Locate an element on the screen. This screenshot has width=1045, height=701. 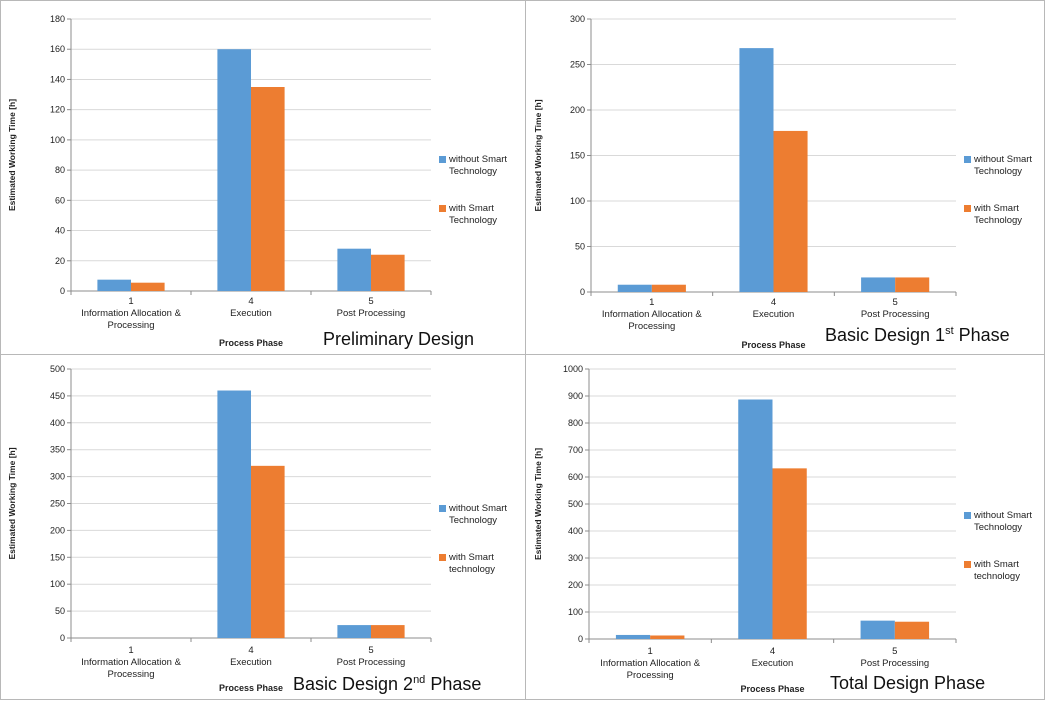
chart-caption: Basic Design 1st Phase is located at coordinates (917, 335).